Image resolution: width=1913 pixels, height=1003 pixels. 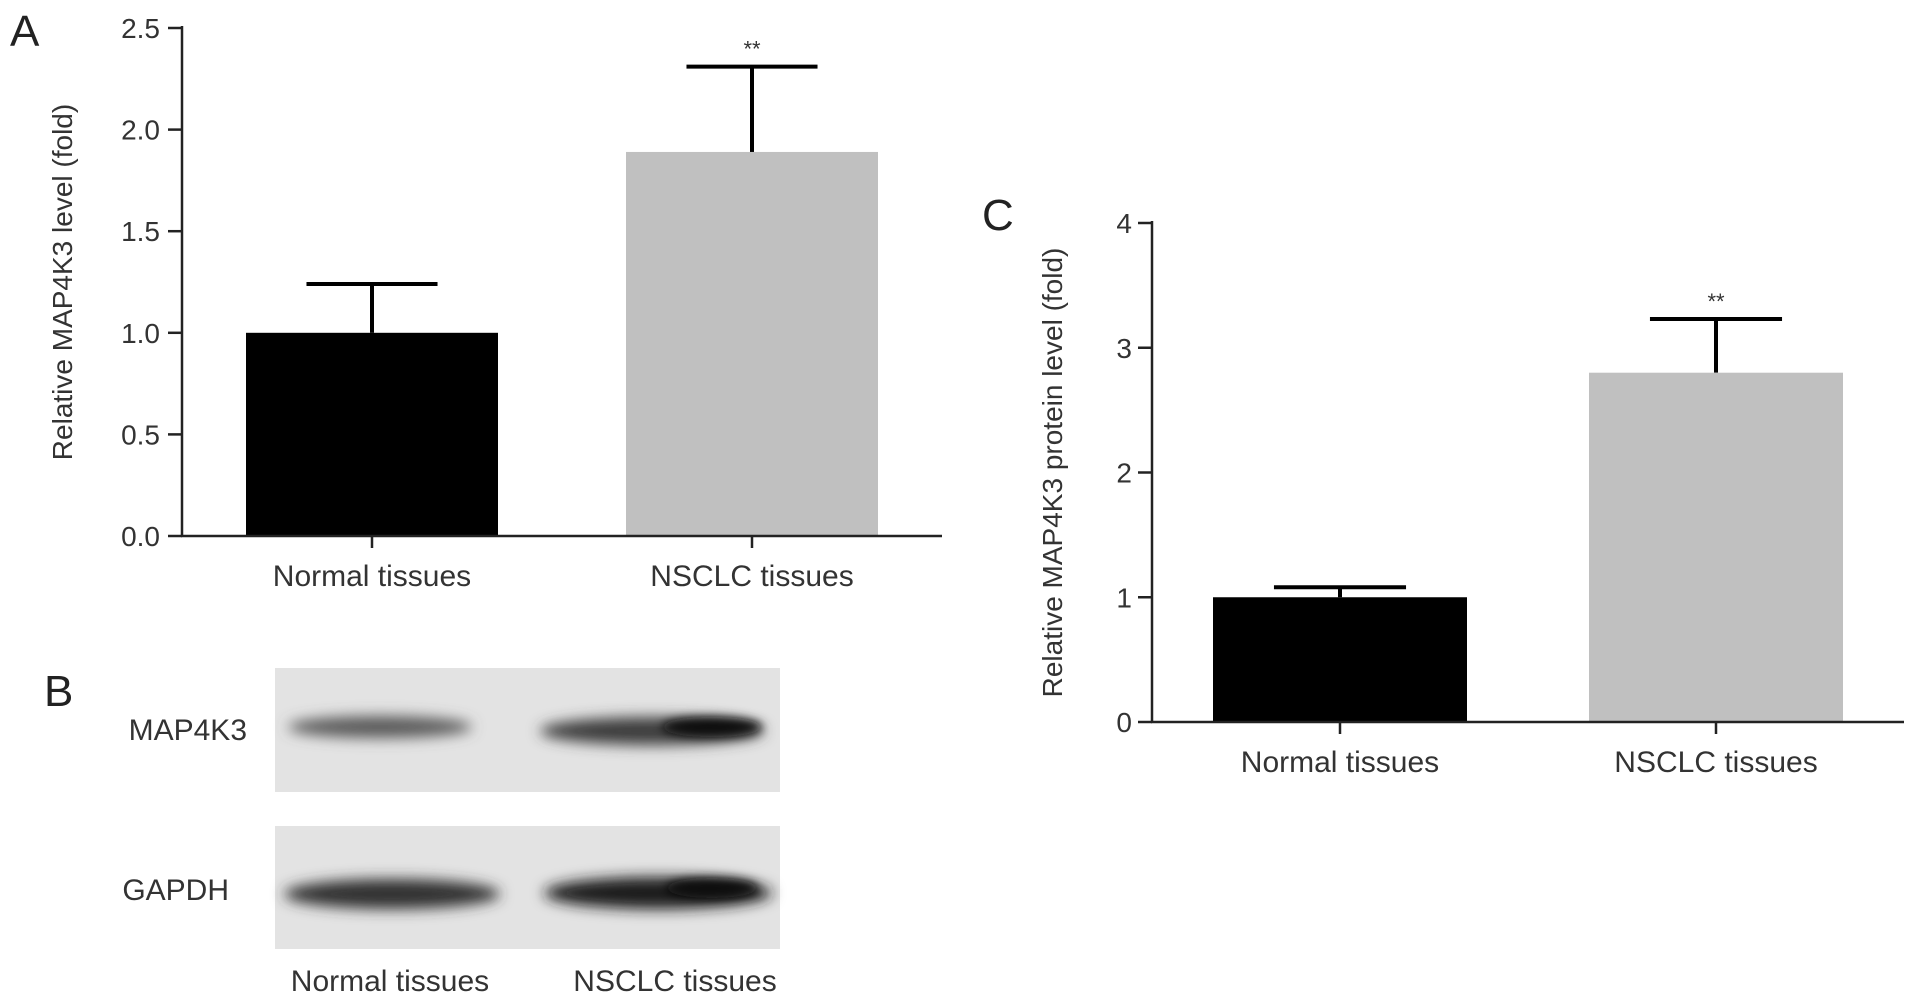 I want to click on chart-c-significance-1: **, so click(x=1716, y=301).